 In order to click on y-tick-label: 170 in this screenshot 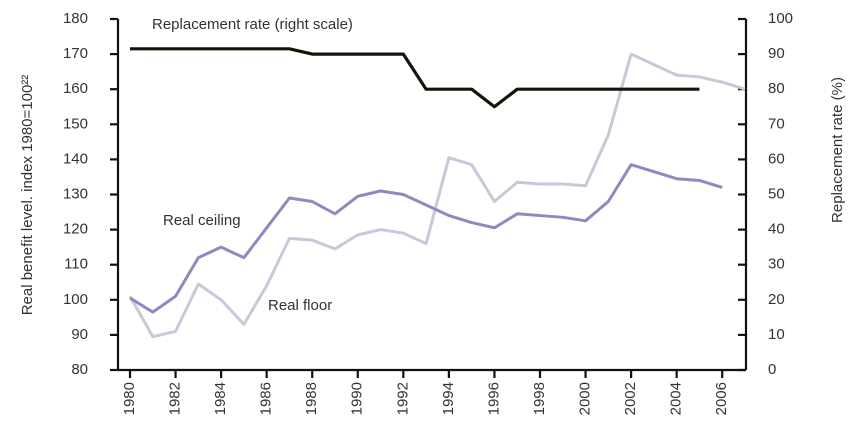, I will do `click(75, 53)`.